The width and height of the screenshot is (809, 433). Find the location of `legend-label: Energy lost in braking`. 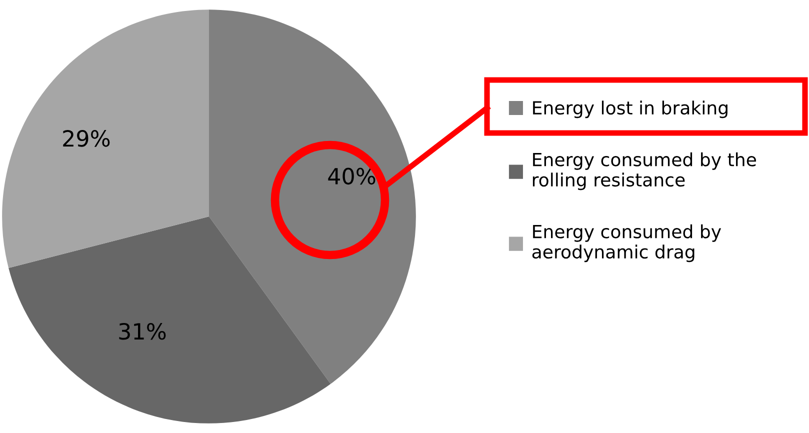

legend-label: Energy lost in braking is located at coordinates (630, 109).